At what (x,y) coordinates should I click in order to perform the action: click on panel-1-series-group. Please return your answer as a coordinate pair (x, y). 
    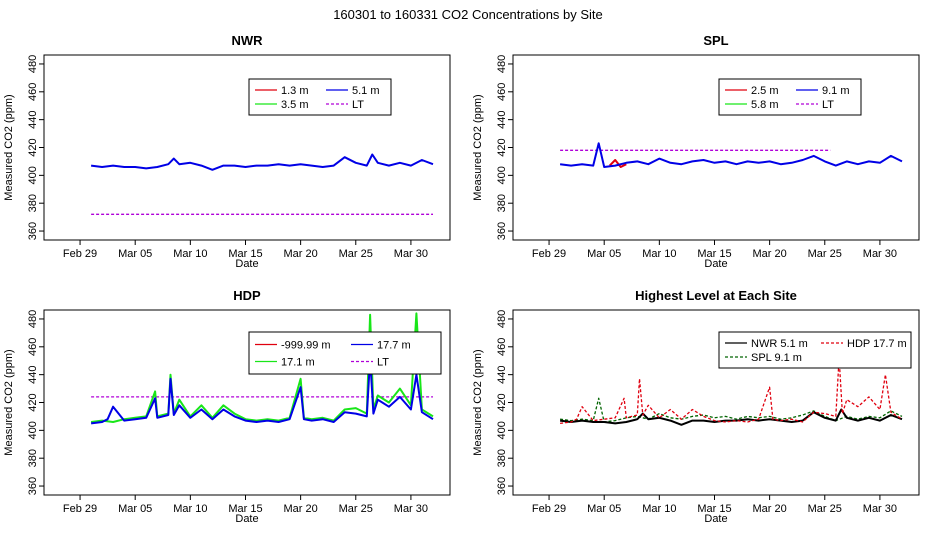
    Looking at the image, I should click on (262, 184).